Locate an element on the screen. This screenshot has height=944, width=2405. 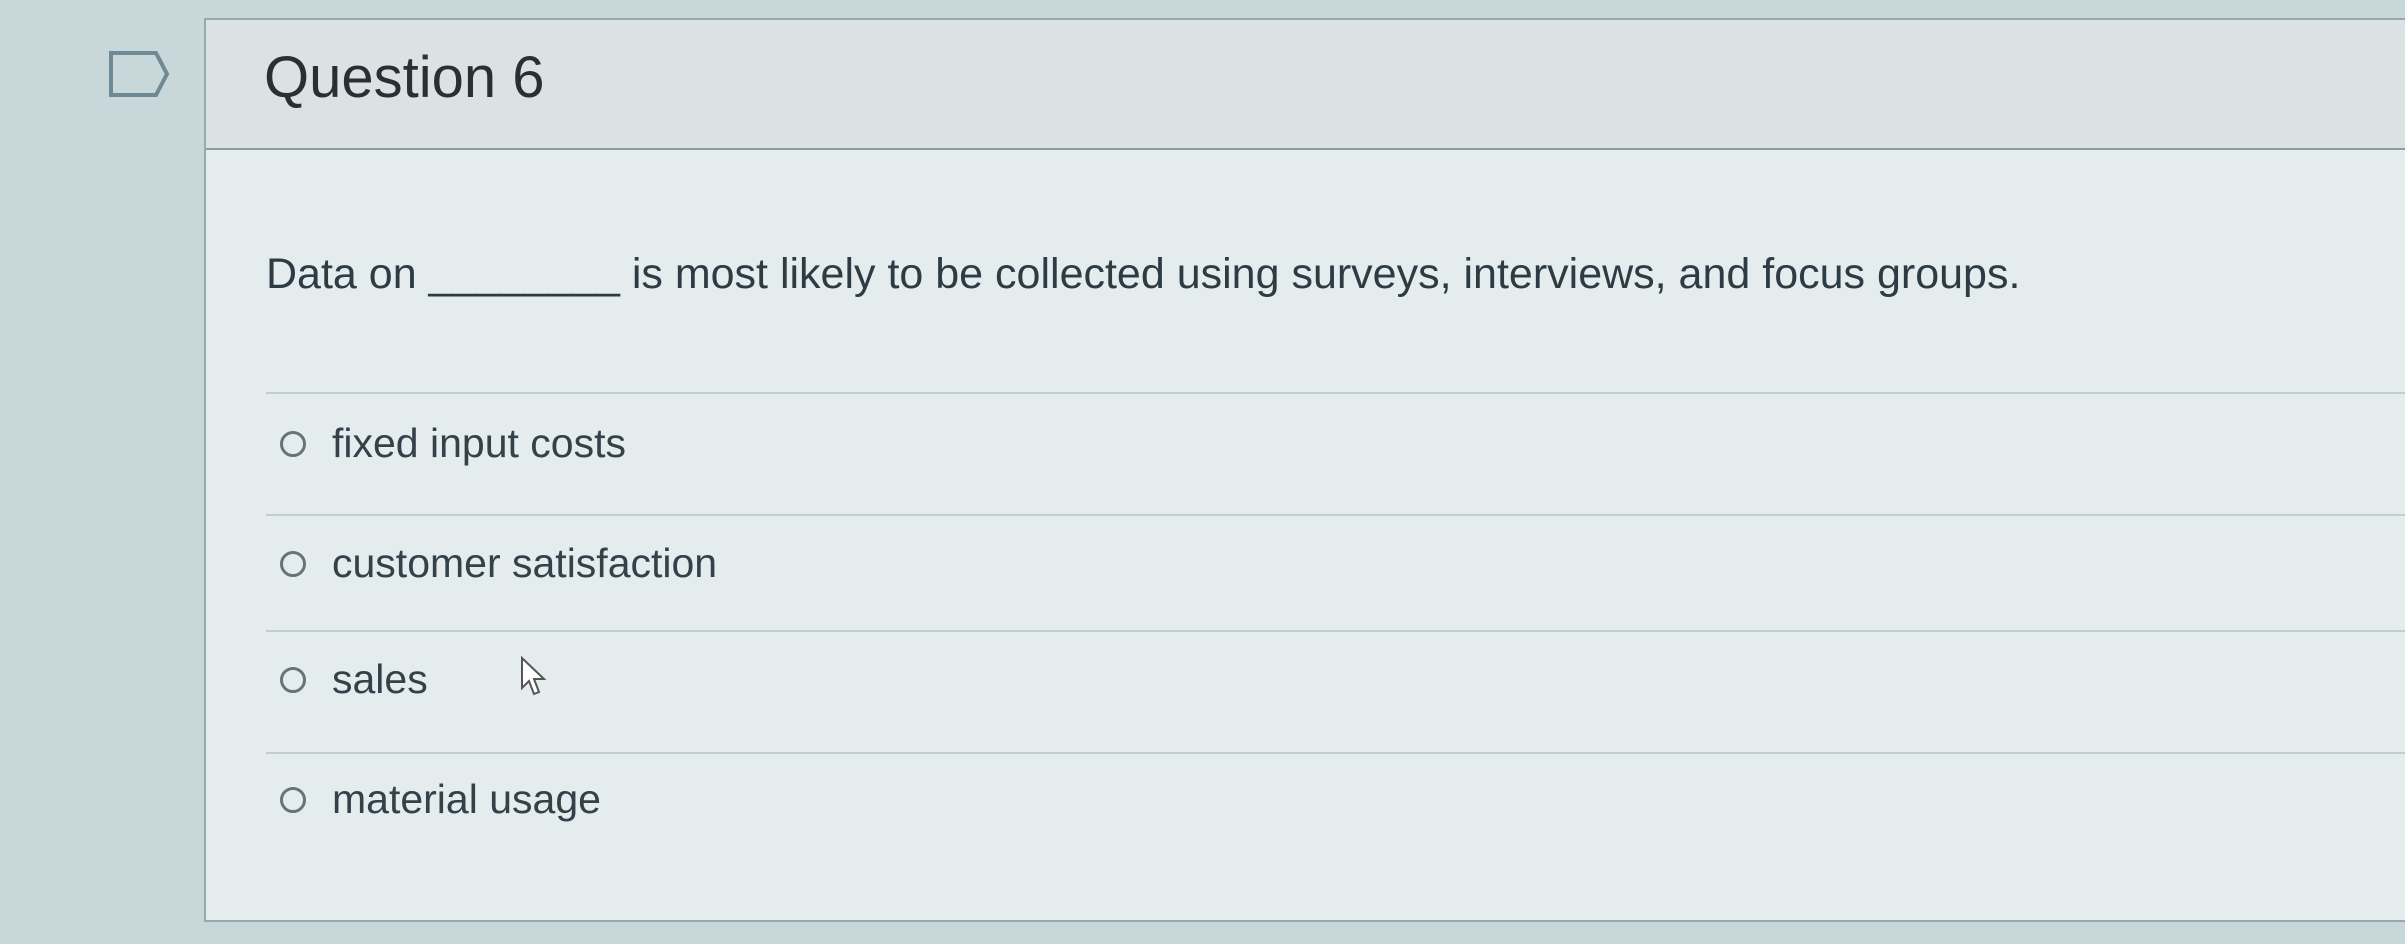
option-label: material usage is located at coordinates (466, 799).